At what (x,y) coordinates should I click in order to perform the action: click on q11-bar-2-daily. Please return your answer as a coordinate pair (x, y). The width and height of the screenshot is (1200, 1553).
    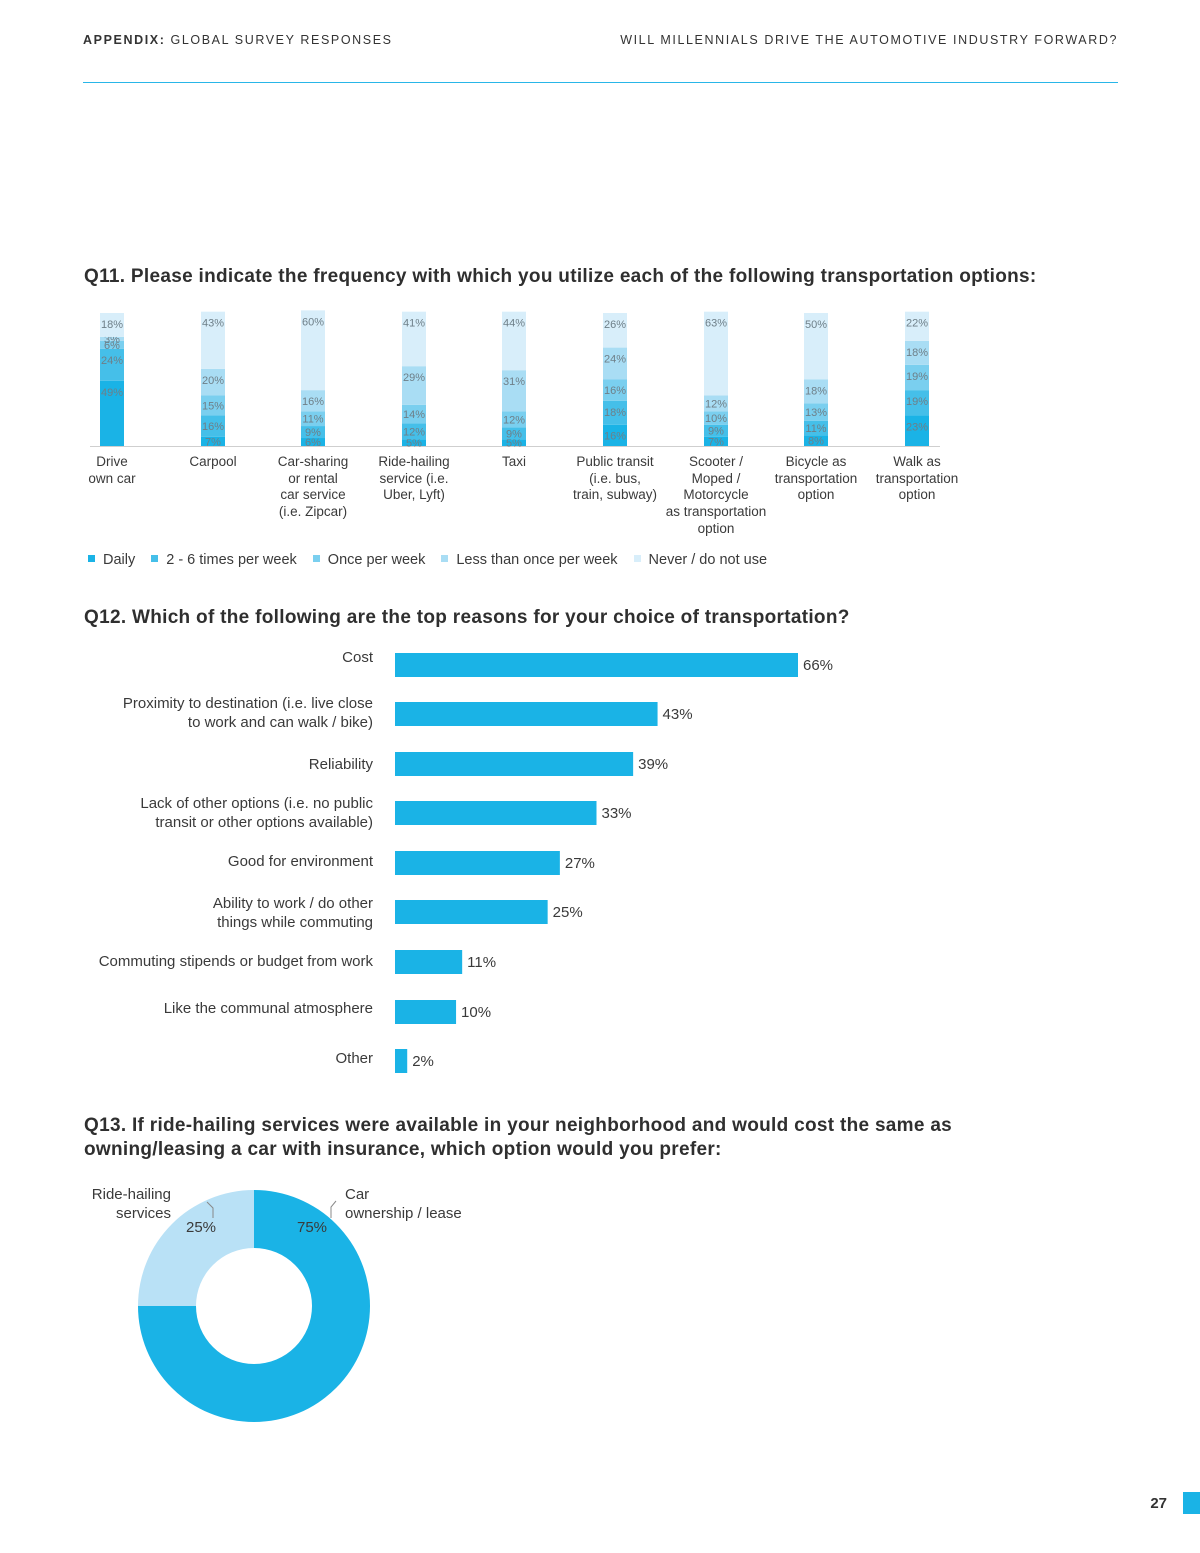
    Looking at the image, I should click on (213, 441).